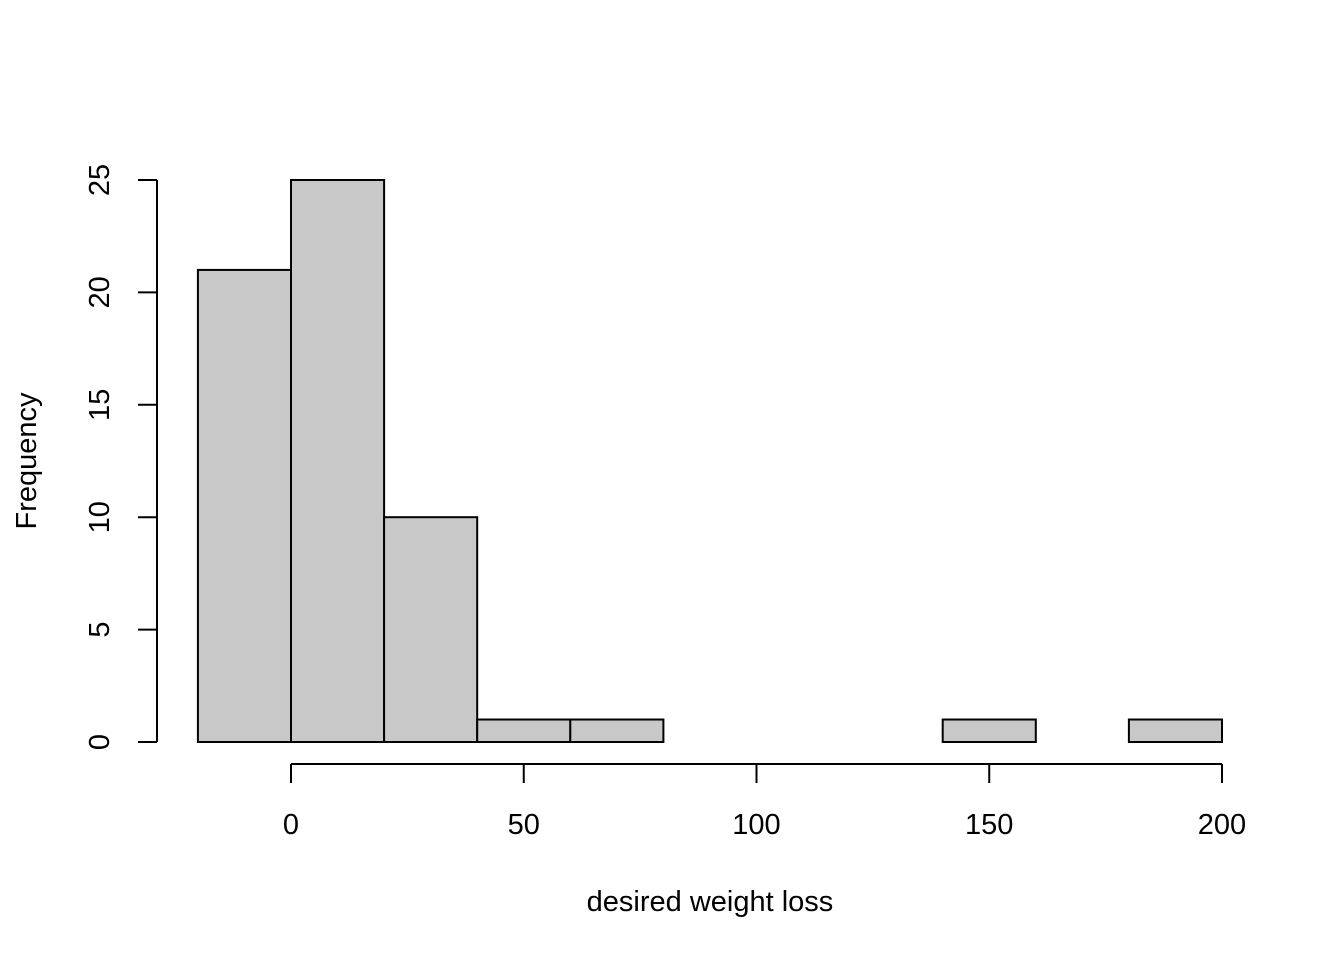 The height and width of the screenshot is (960, 1344). Describe the element at coordinates (1222, 825) in the screenshot. I see `x-tick-label-4: 200` at that location.